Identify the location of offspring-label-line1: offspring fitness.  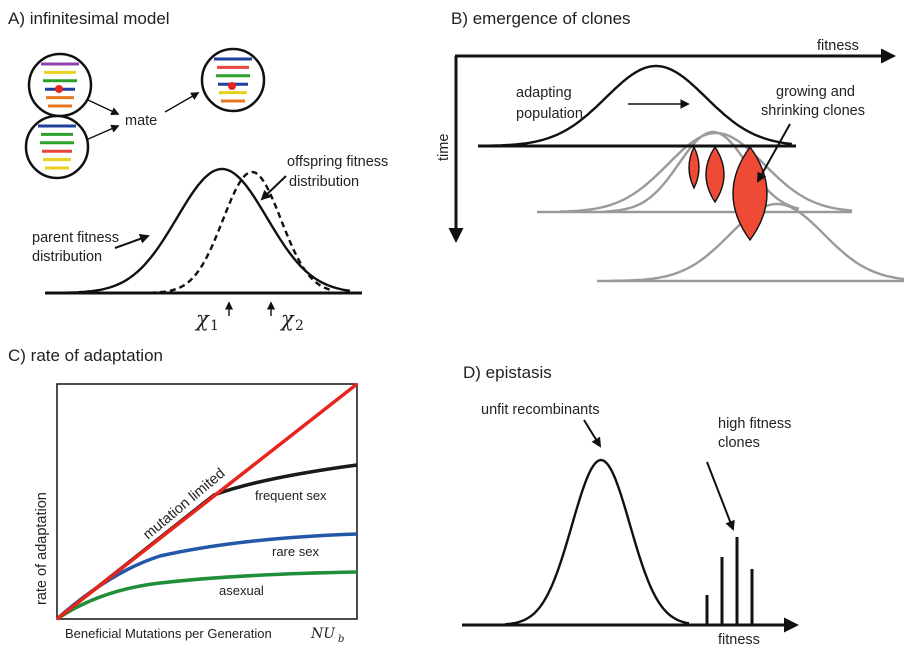
(337, 162).